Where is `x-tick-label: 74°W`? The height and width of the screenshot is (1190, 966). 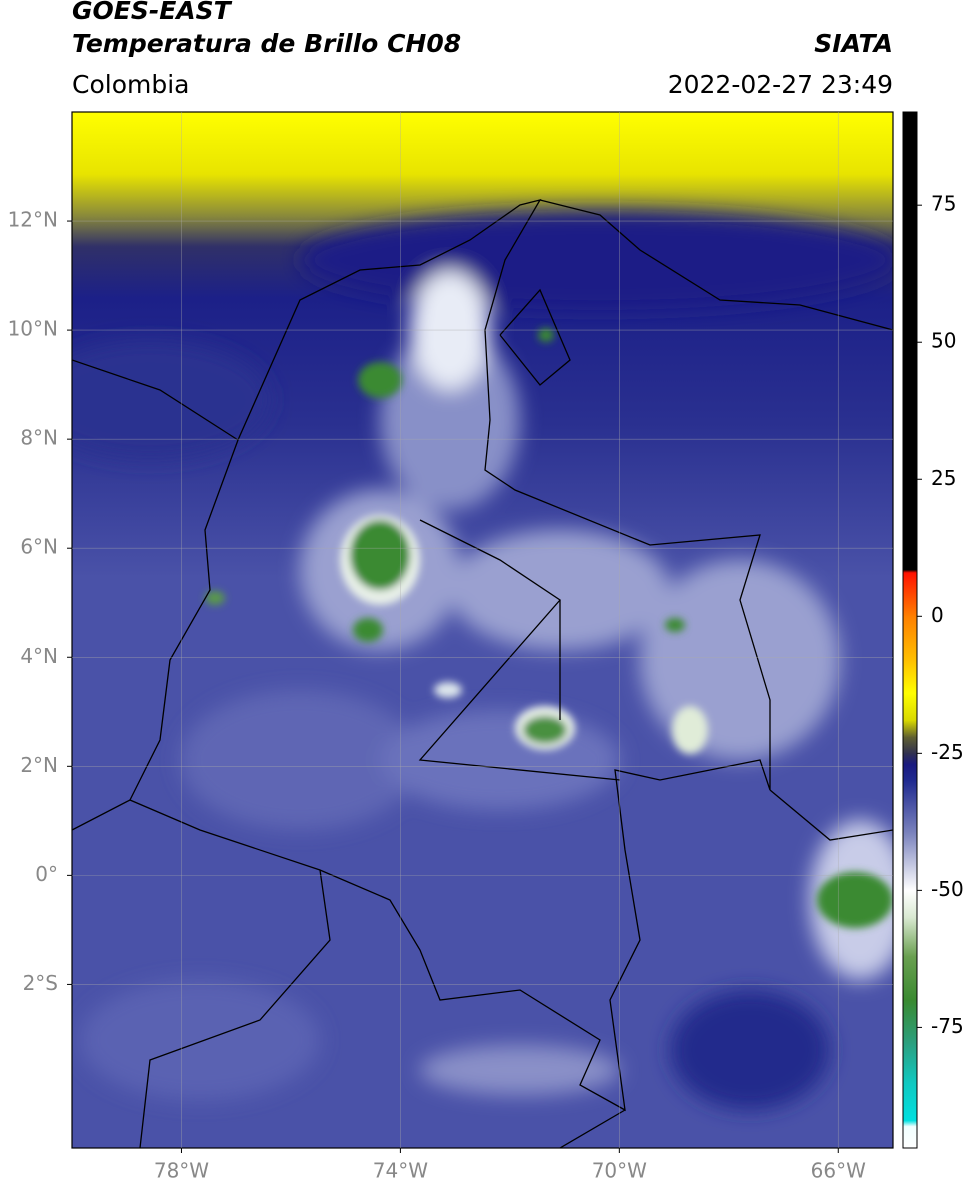
x-tick-label: 74°W is located at coordinates (400, 1171).